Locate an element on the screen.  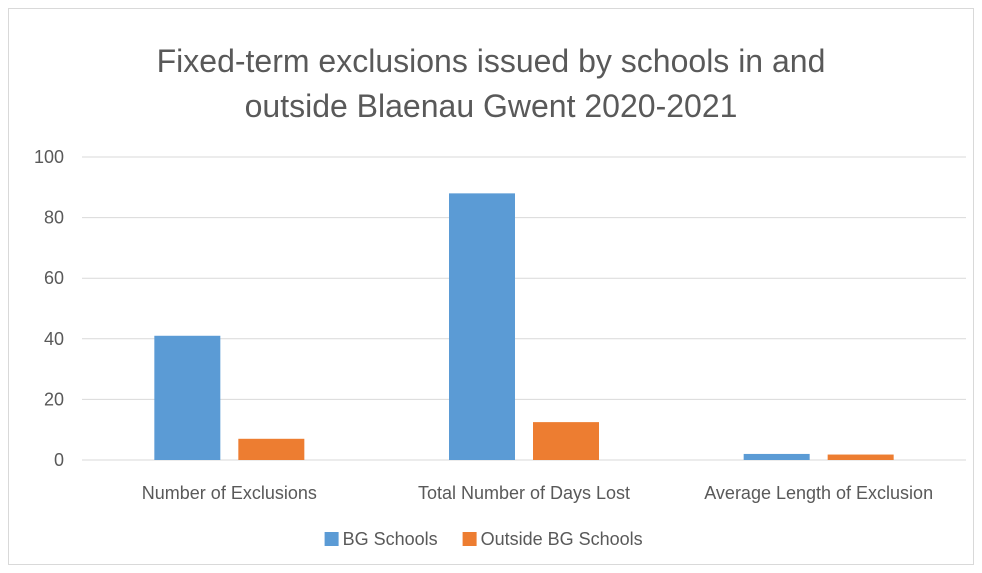
legend-label: Outside BG Schools is located at coordinates (562, 539).